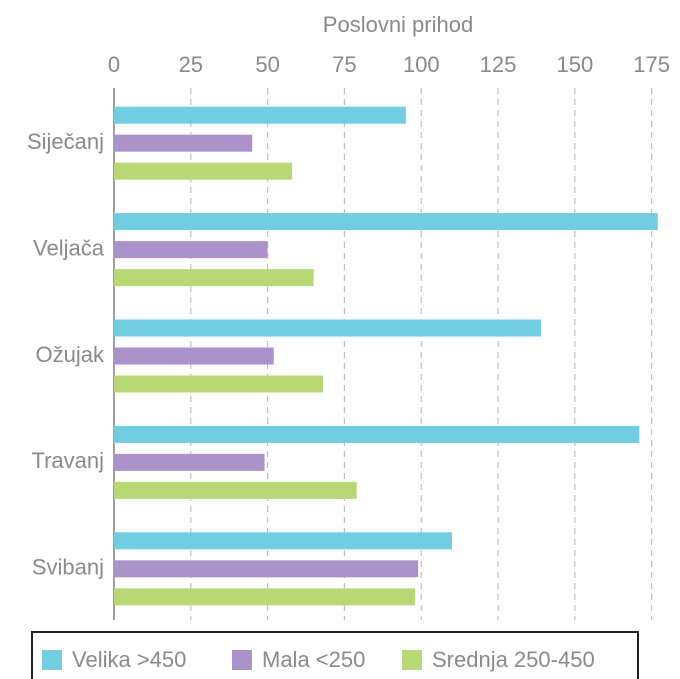 This screenshot has width=680, height=679. Describe the element at coordinates (191, 64) in the screenshot. I see `x-tick-label: 25` at that location.